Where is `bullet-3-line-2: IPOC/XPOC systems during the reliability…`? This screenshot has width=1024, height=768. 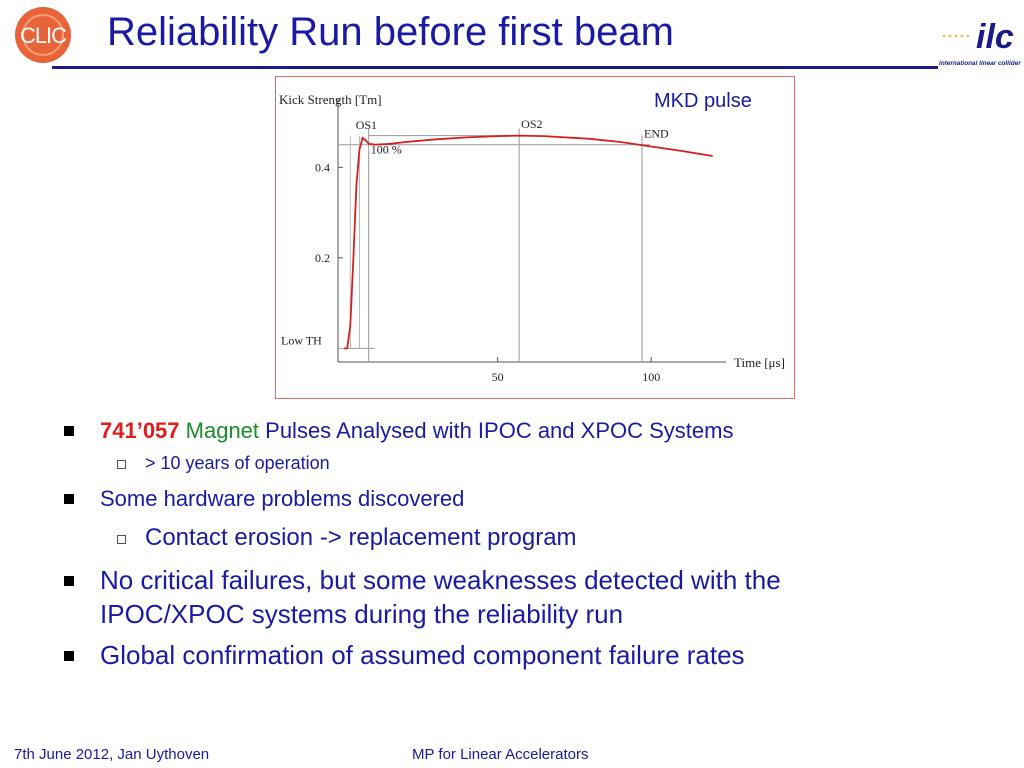
bullet-3-line-2: IPOC/XPOC systems during the reliability… is located at coordinates (362, 614).